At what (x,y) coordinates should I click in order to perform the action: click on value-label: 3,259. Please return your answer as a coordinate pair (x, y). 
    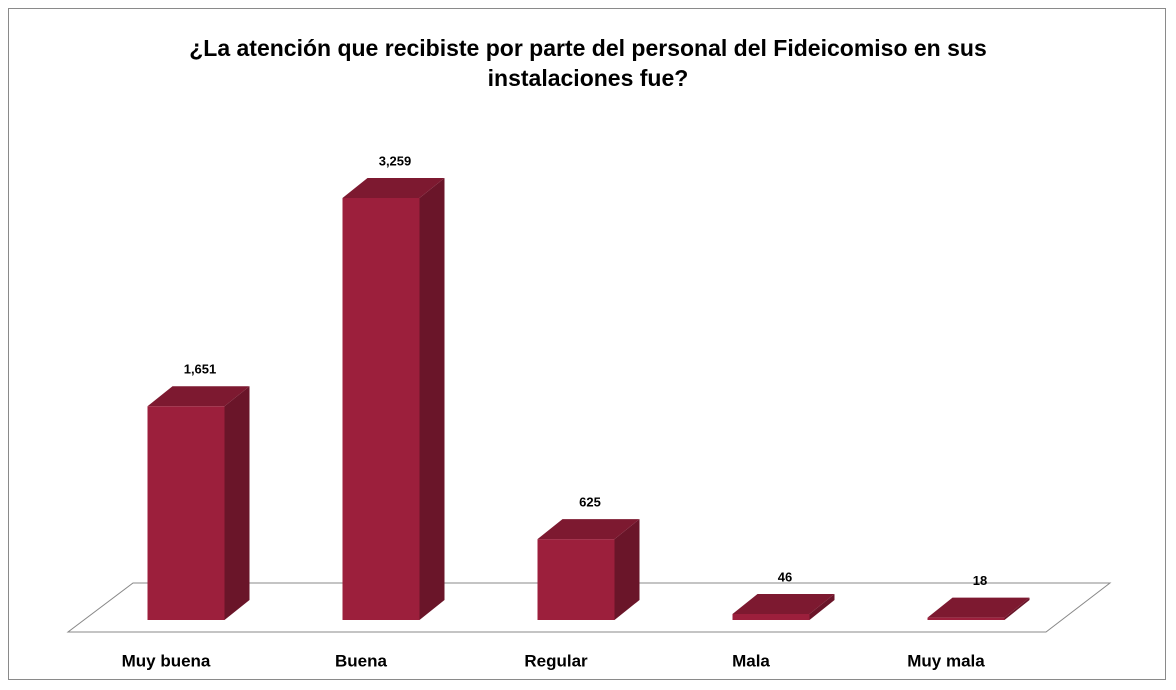
    Looking at the image, I should click on (395, 160).